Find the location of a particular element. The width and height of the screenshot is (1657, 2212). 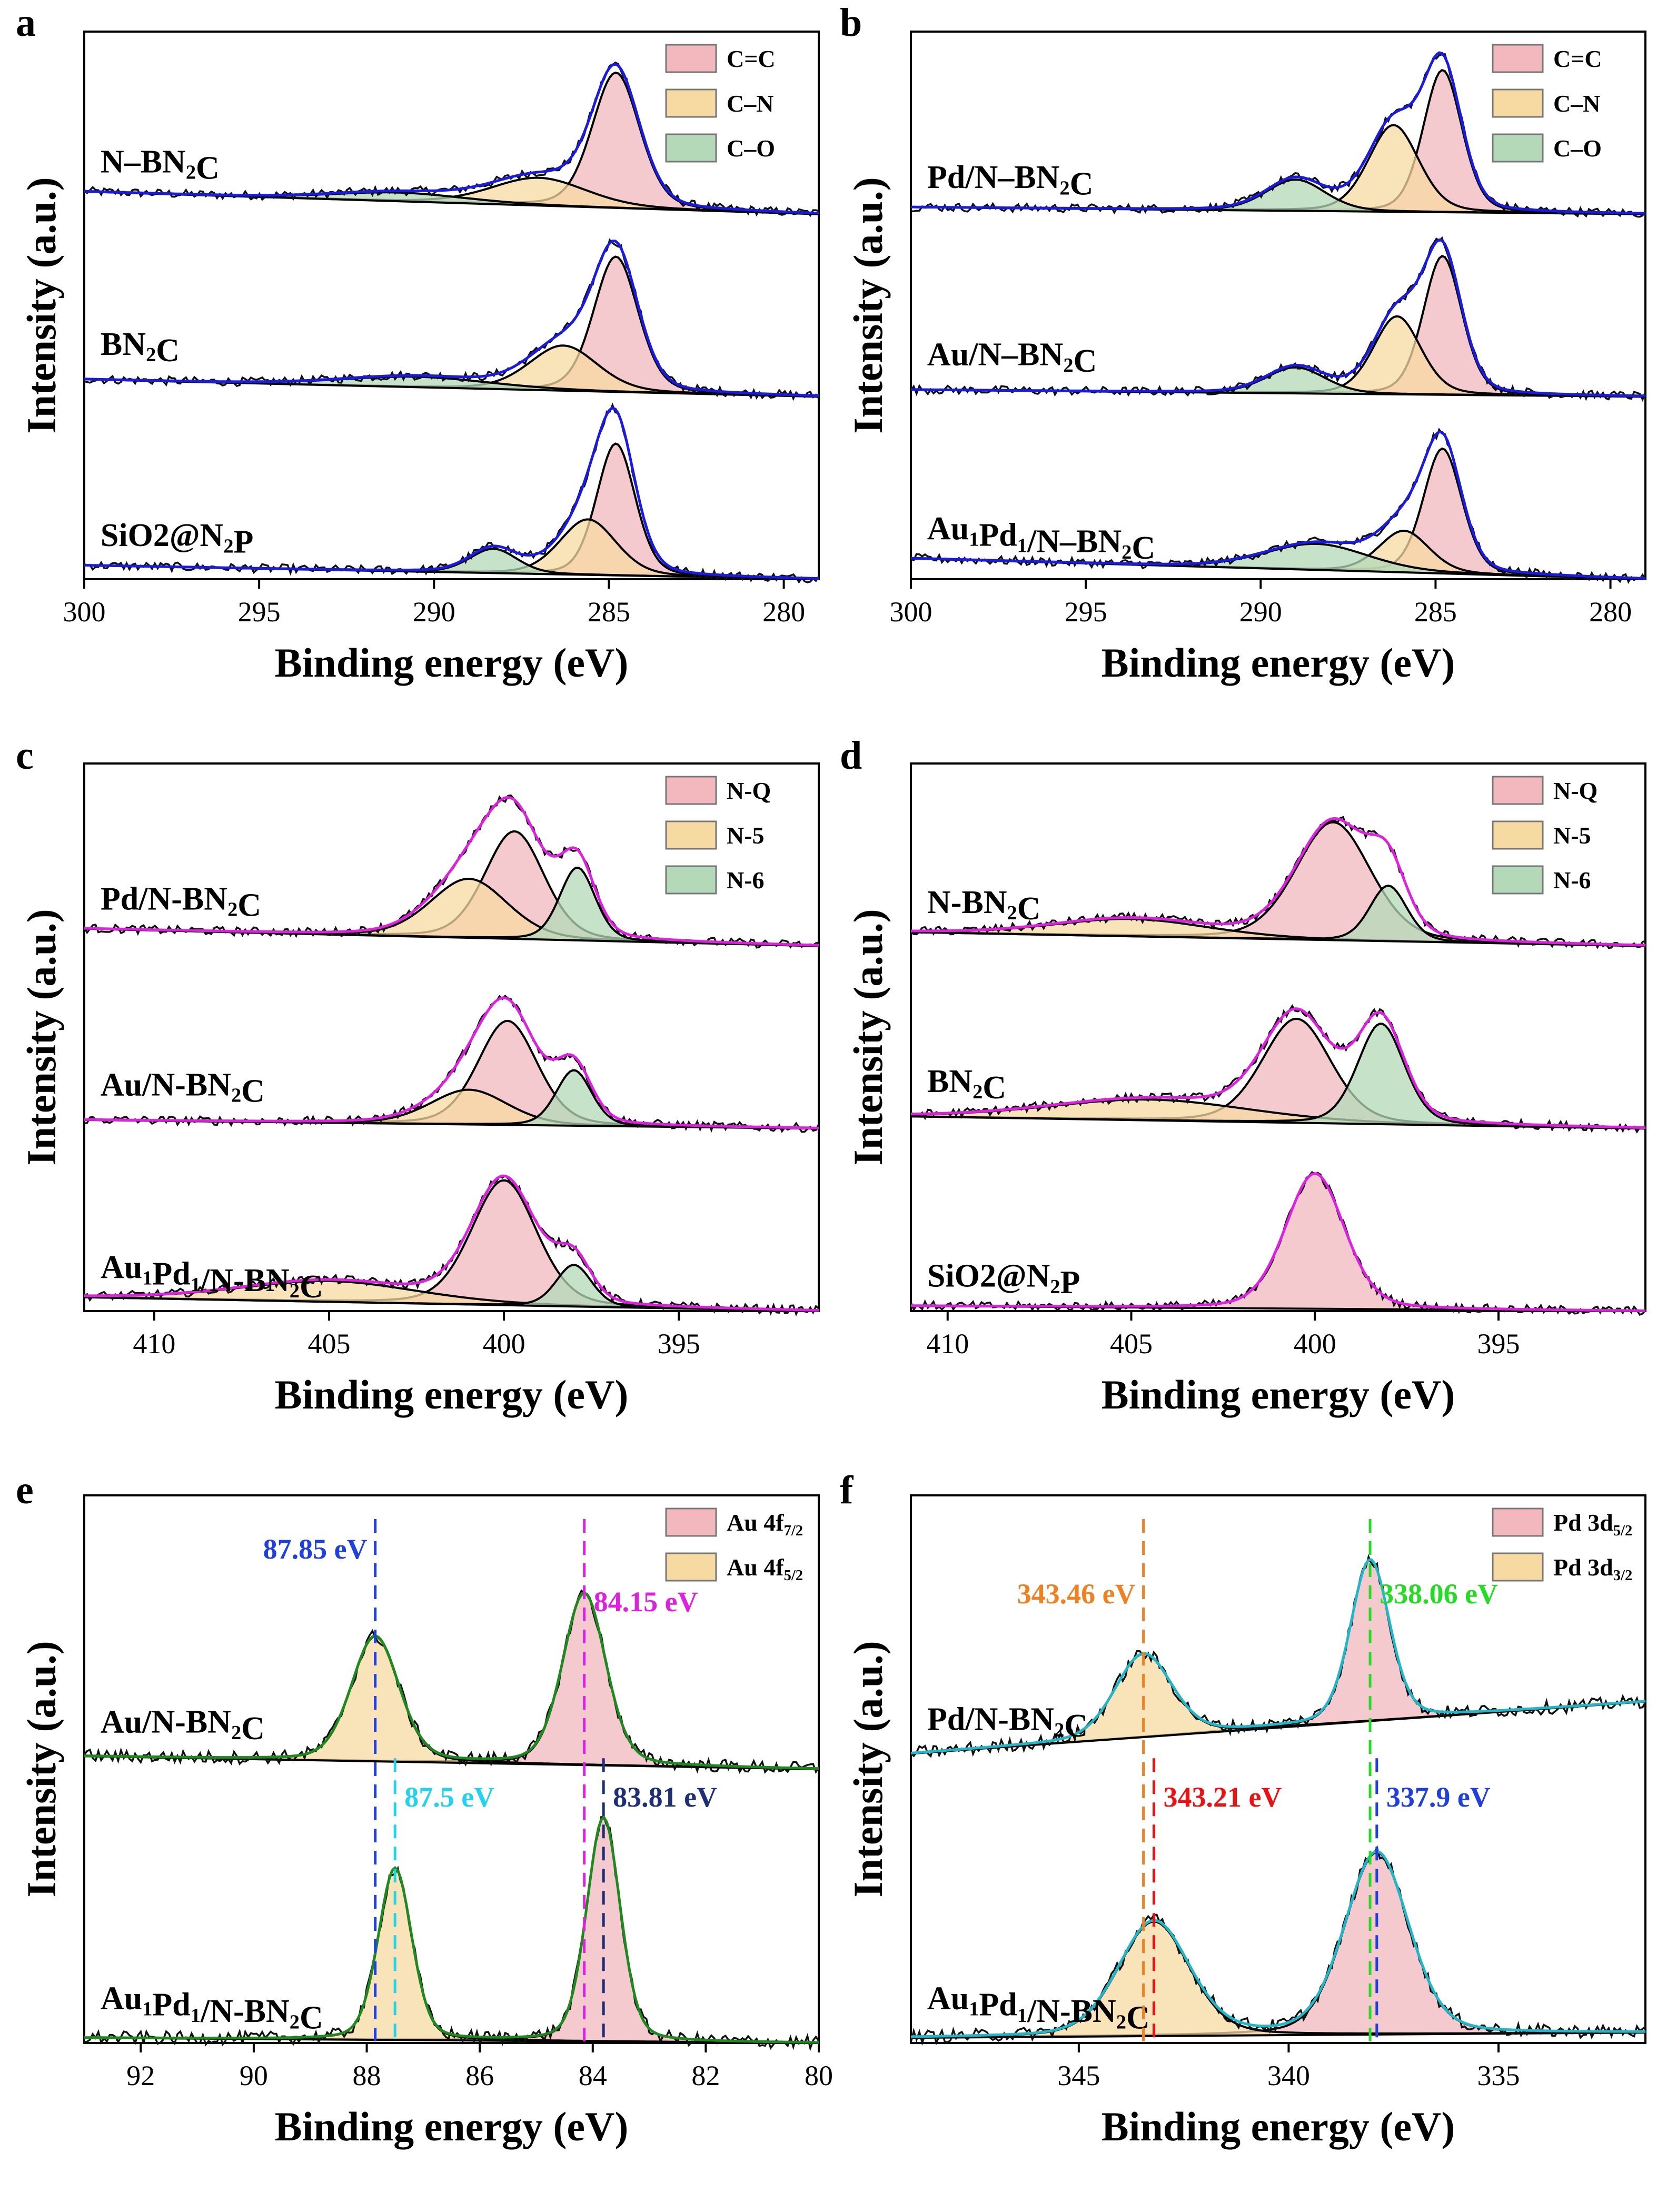

x-tick-label: 395 is located at coordinates (679, 1344).